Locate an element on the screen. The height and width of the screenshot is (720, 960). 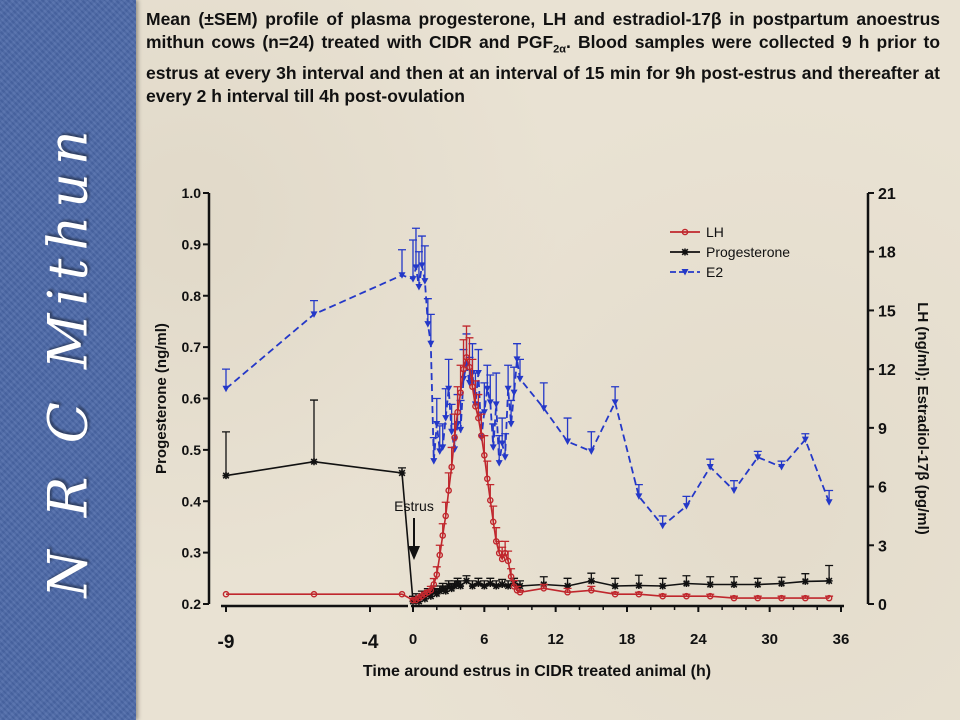
x-axis-tick-label: -4 is located at coordinates (370, 642).